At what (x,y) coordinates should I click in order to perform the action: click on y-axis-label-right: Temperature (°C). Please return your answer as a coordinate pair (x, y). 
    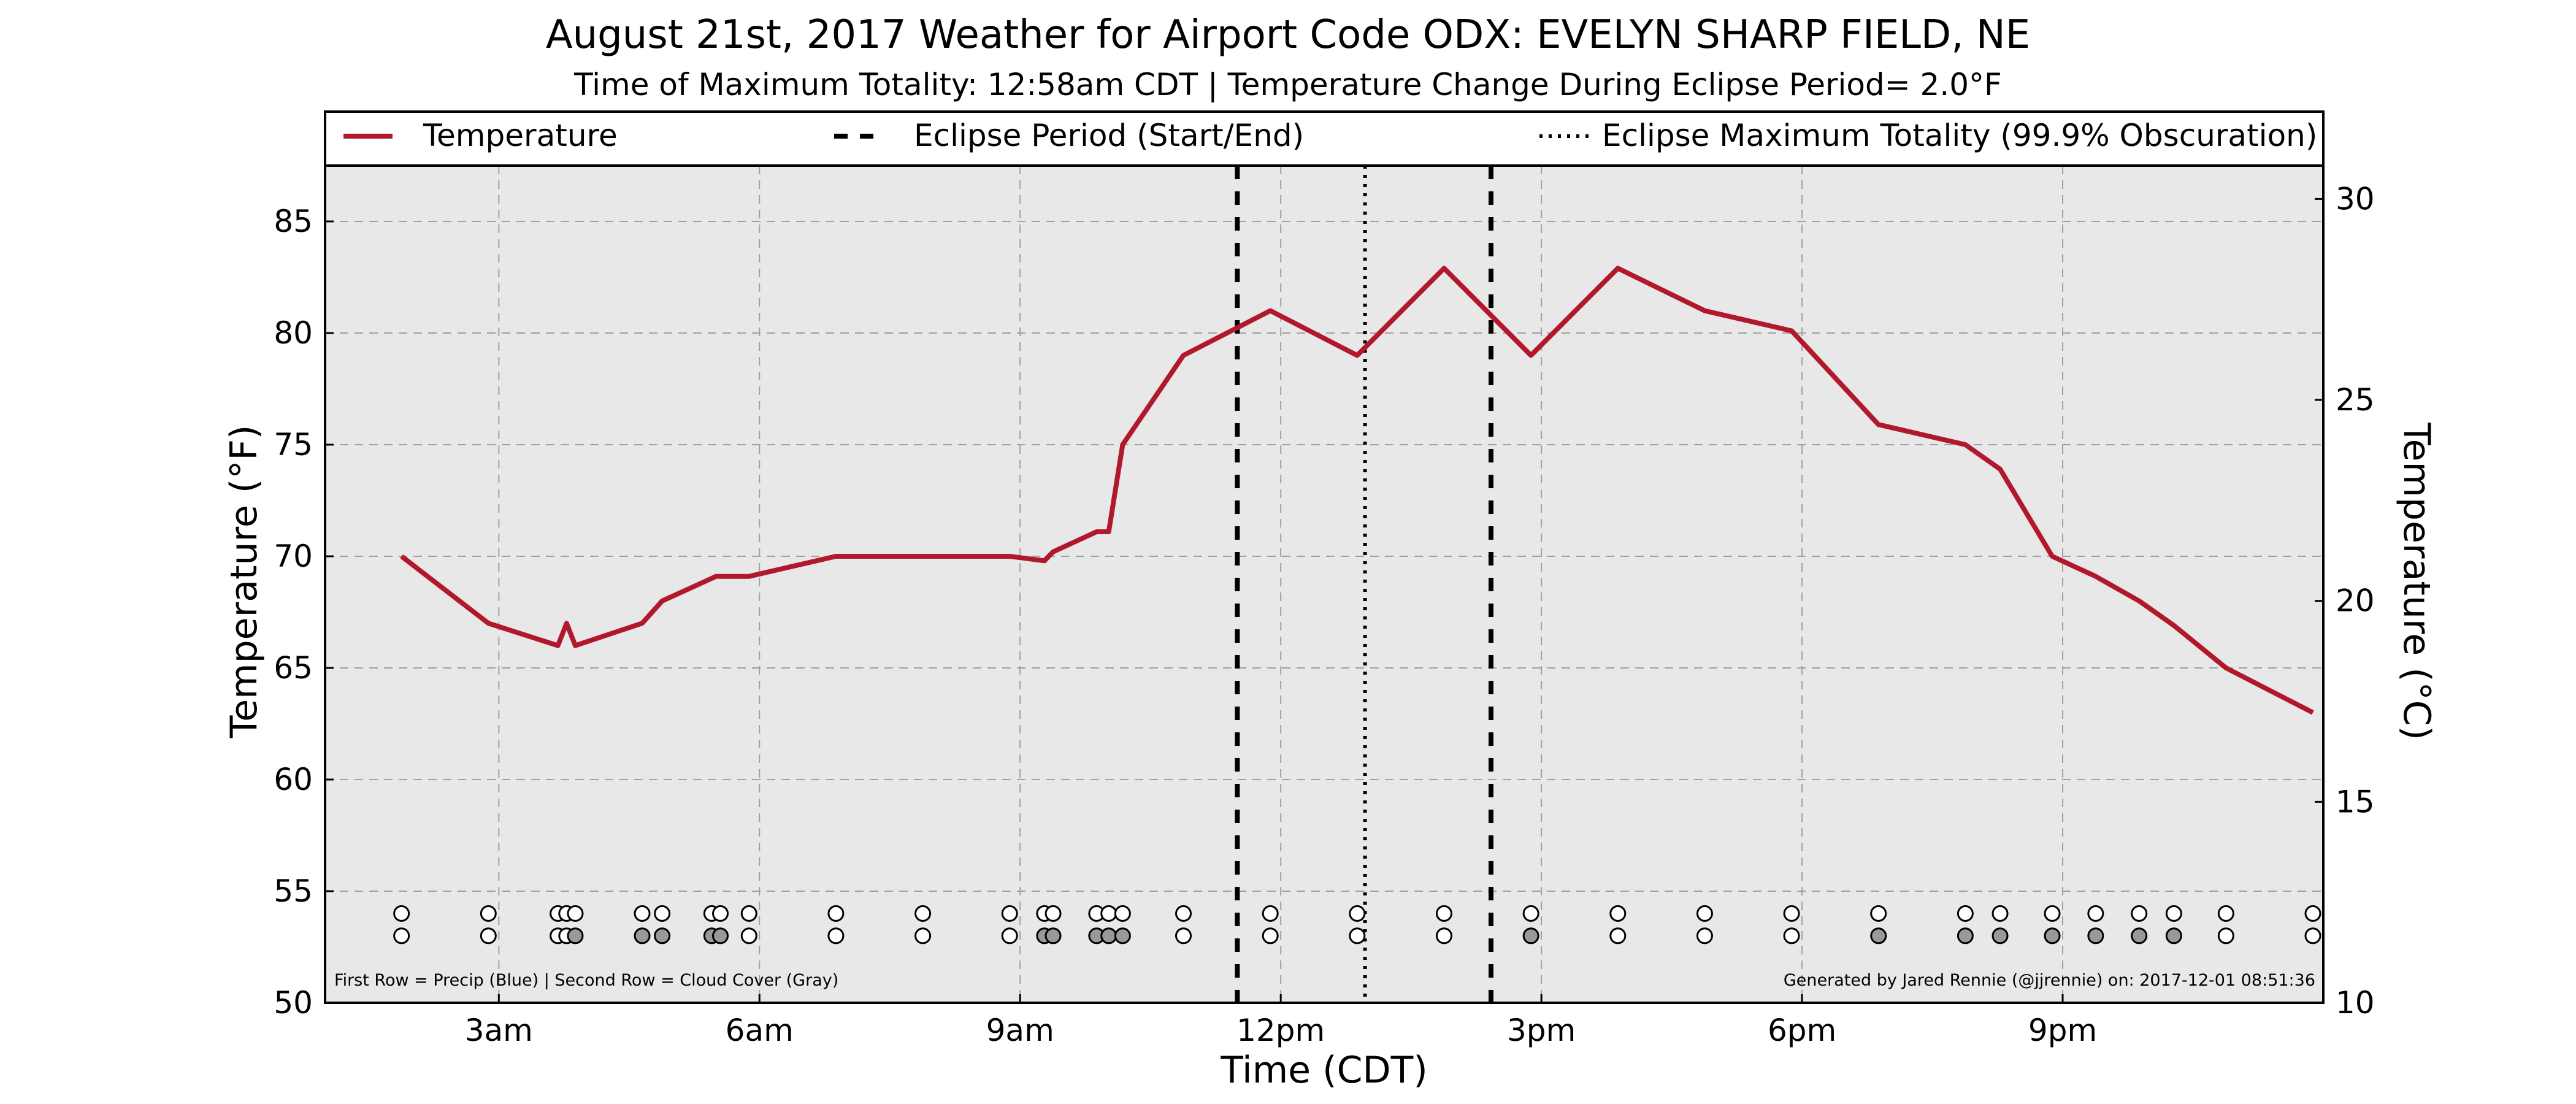
    Looking at the image, I should click on (2416, 581).